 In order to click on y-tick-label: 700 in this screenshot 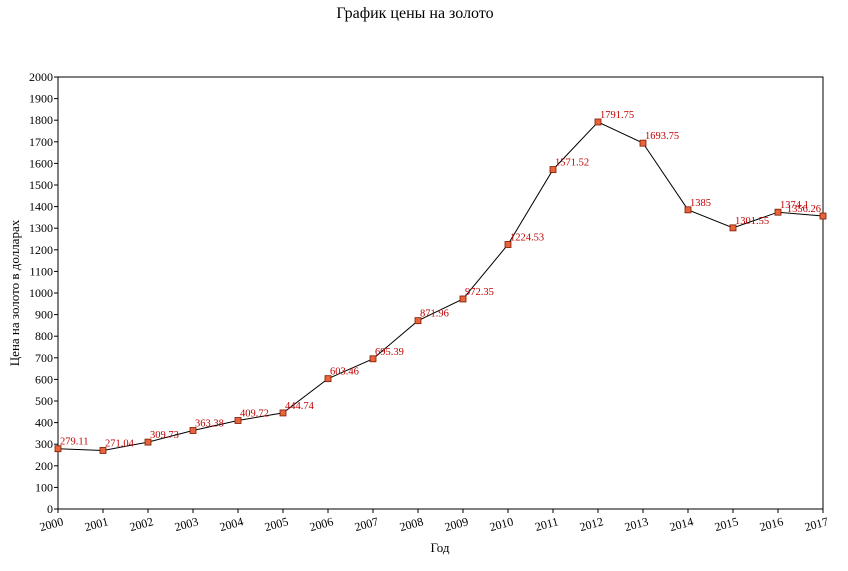, I will do `click(44, 358)`.